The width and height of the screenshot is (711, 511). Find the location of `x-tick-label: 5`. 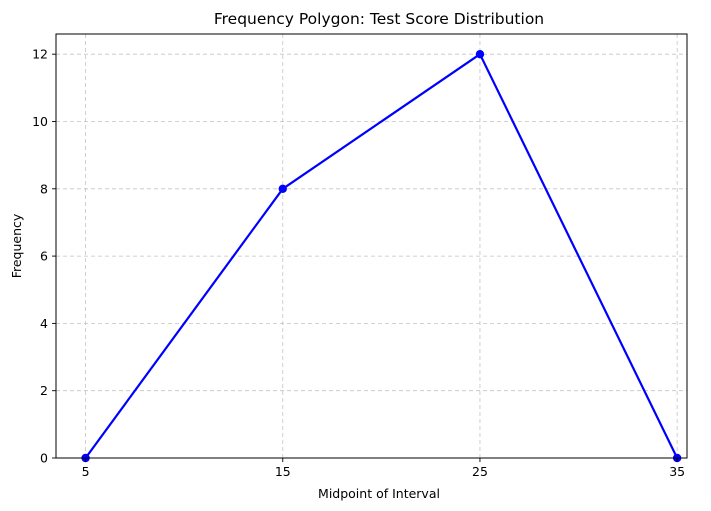

x-tick-label: 5 is located at coordinates (86, 471).